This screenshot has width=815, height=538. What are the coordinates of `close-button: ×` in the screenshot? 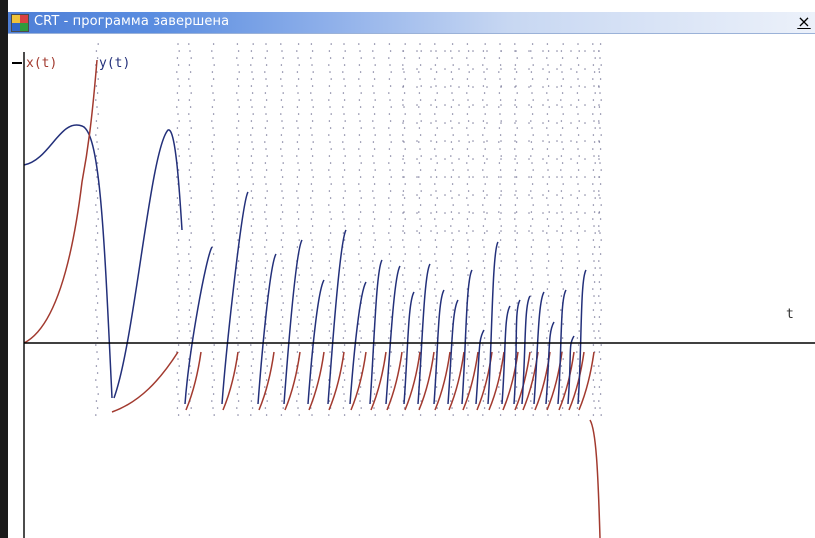 It's located at (804, 21).